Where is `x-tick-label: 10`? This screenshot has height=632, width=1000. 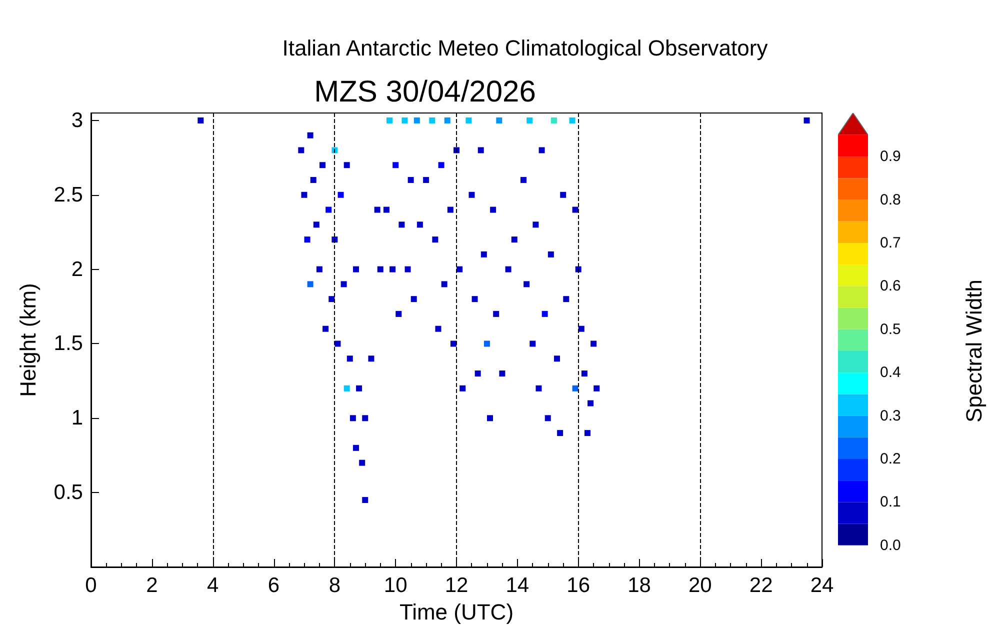
x-tick-label: 10 is located at coordinates (396, 585).